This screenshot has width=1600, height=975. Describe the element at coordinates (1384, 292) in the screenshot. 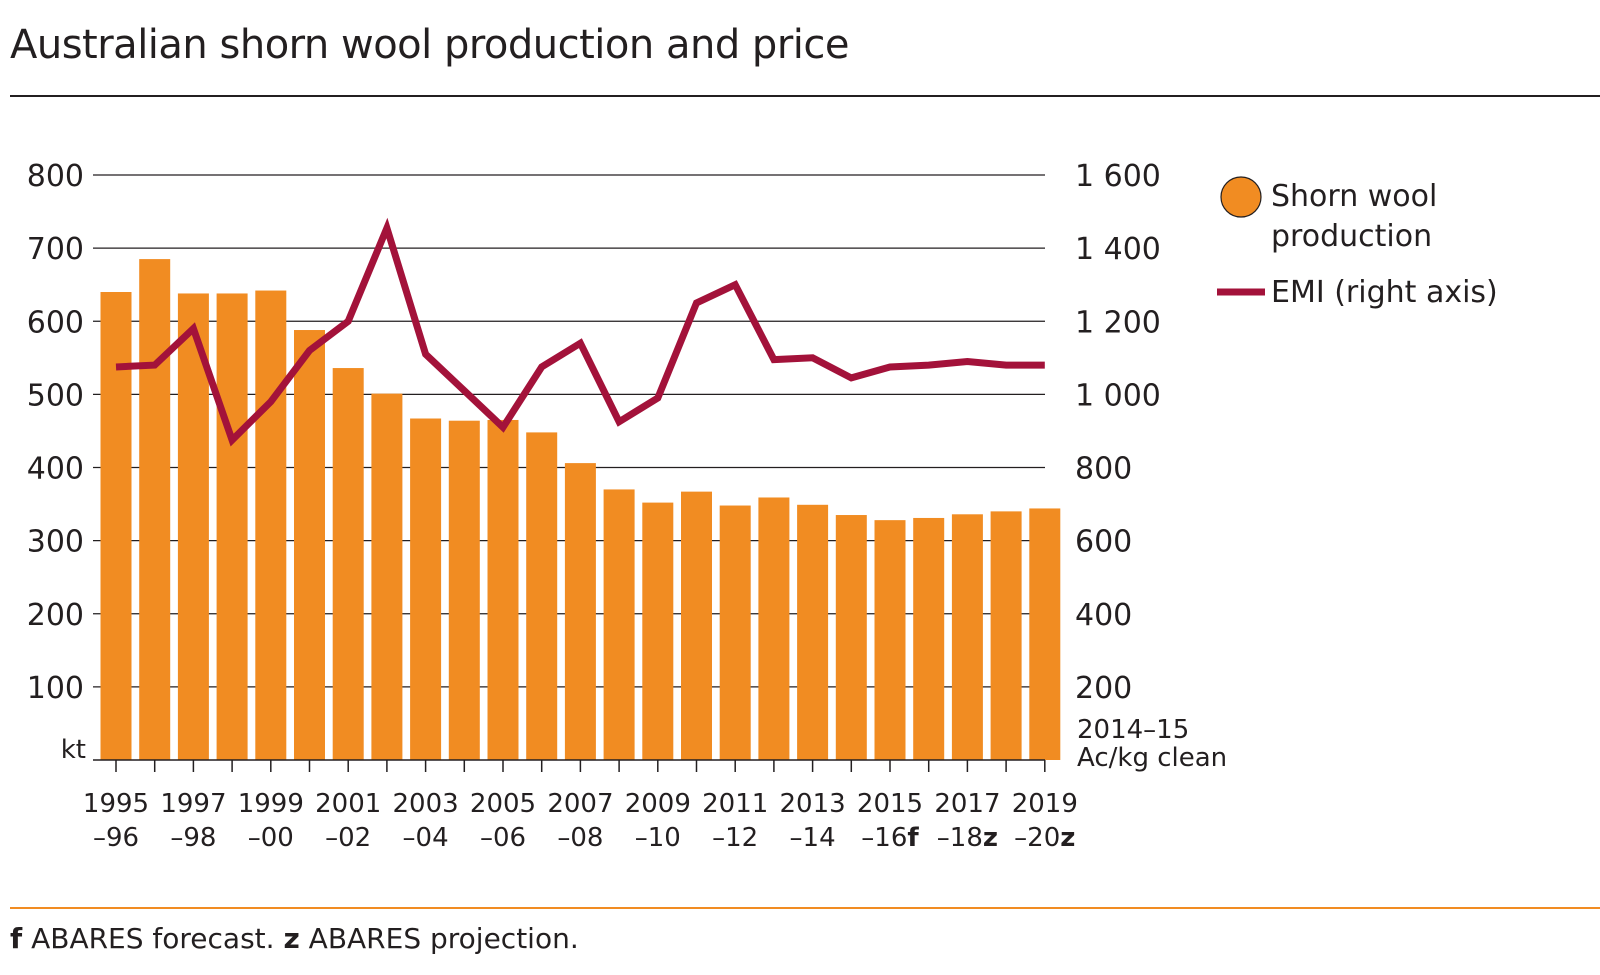

I see `legend-label-emi: EMI (right axis)` at that location.